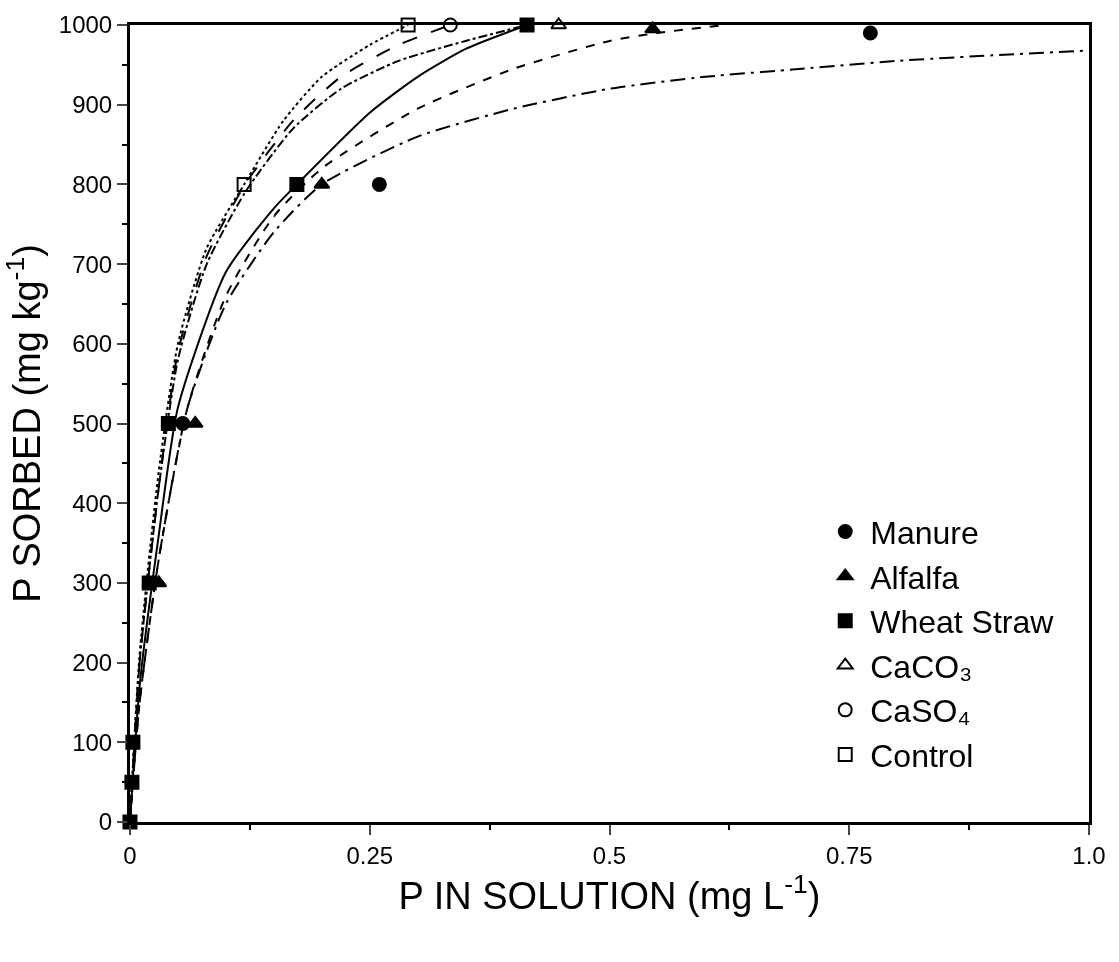 The height and width of the screenshot is (962, 1119). Describe the element at coordinates (92, 742) in the screenshot. I see `y-tick-label: 100` at that location.